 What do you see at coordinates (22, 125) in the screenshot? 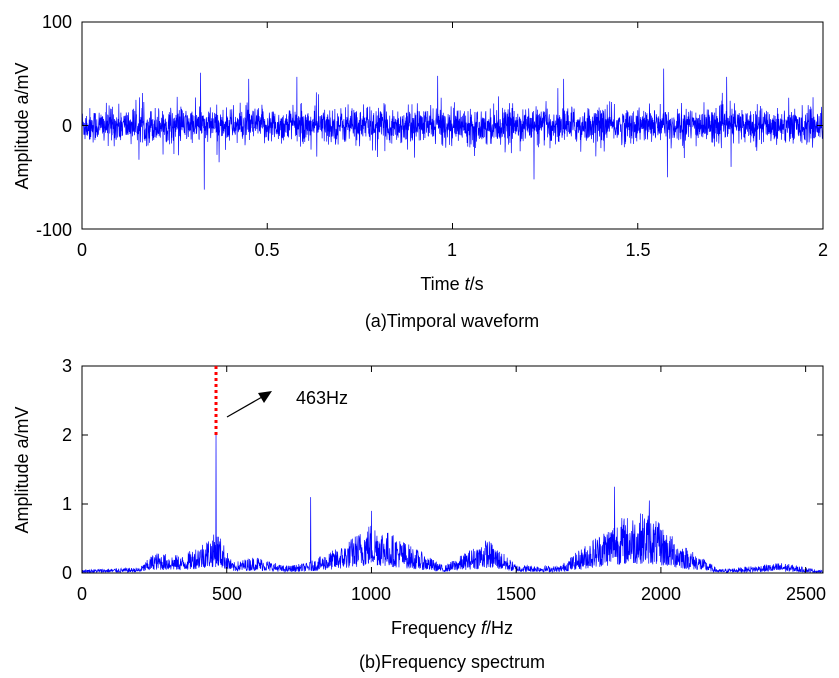
I see `chart-a-ylabel: Amplitude a/mV` at bounding box center [22, 125].